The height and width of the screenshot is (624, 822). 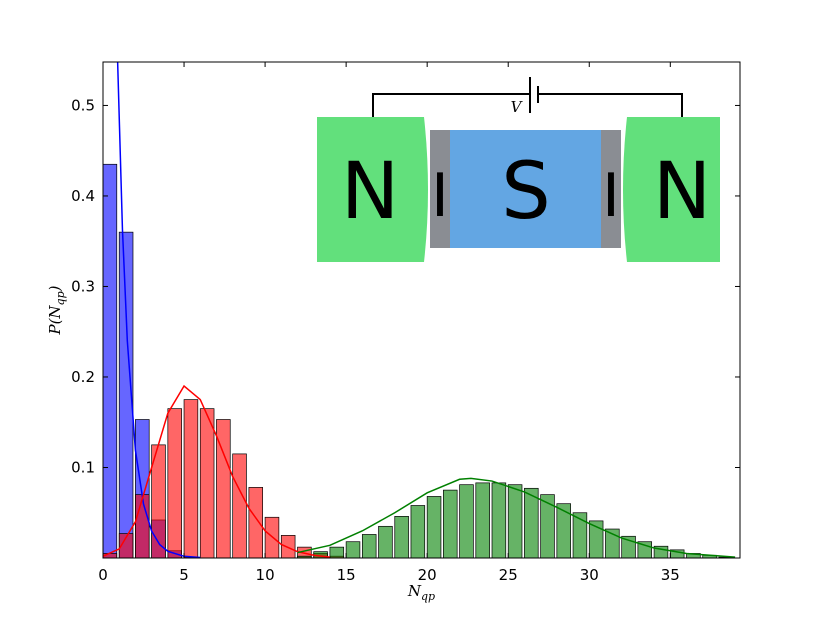 What do you see at coordinates (83, 467) in the screenshot?
I see `y-tick-label: 0.1` at bounding box center [83, 467].